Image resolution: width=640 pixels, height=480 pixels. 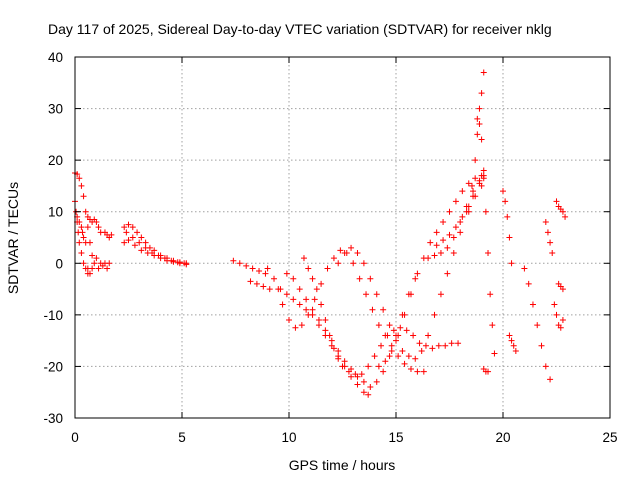 What do you see at coordinates (55, 57) in the screenshot?
I see `y-tick-label: 40` at bounding box center [55, 57].